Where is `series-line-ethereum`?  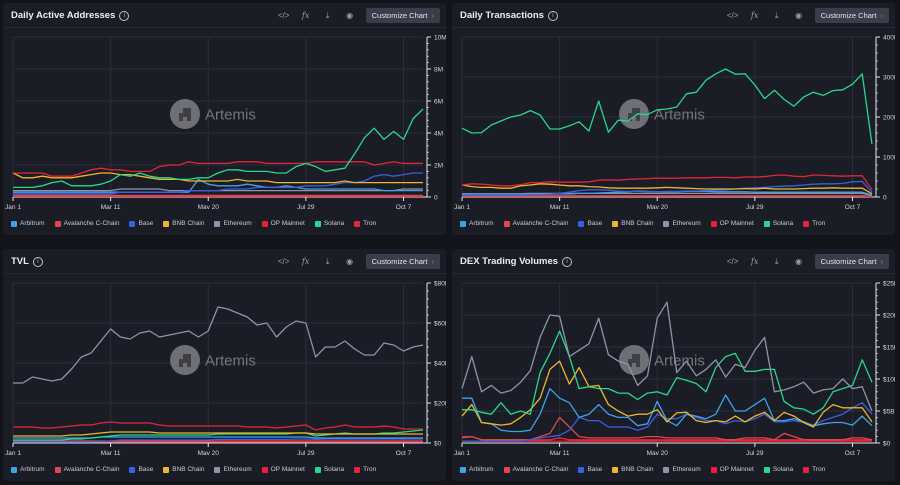 series-line-ethereum is located at coordinates (218, 345).